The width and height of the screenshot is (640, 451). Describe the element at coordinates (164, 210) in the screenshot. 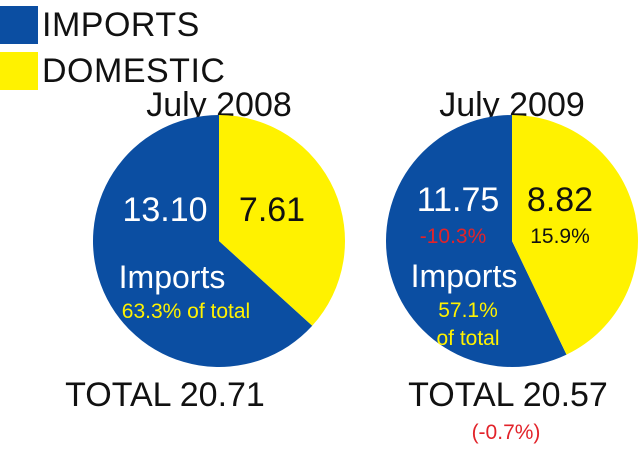

I see `pie-2008-imports-value: 13.10` at that location.